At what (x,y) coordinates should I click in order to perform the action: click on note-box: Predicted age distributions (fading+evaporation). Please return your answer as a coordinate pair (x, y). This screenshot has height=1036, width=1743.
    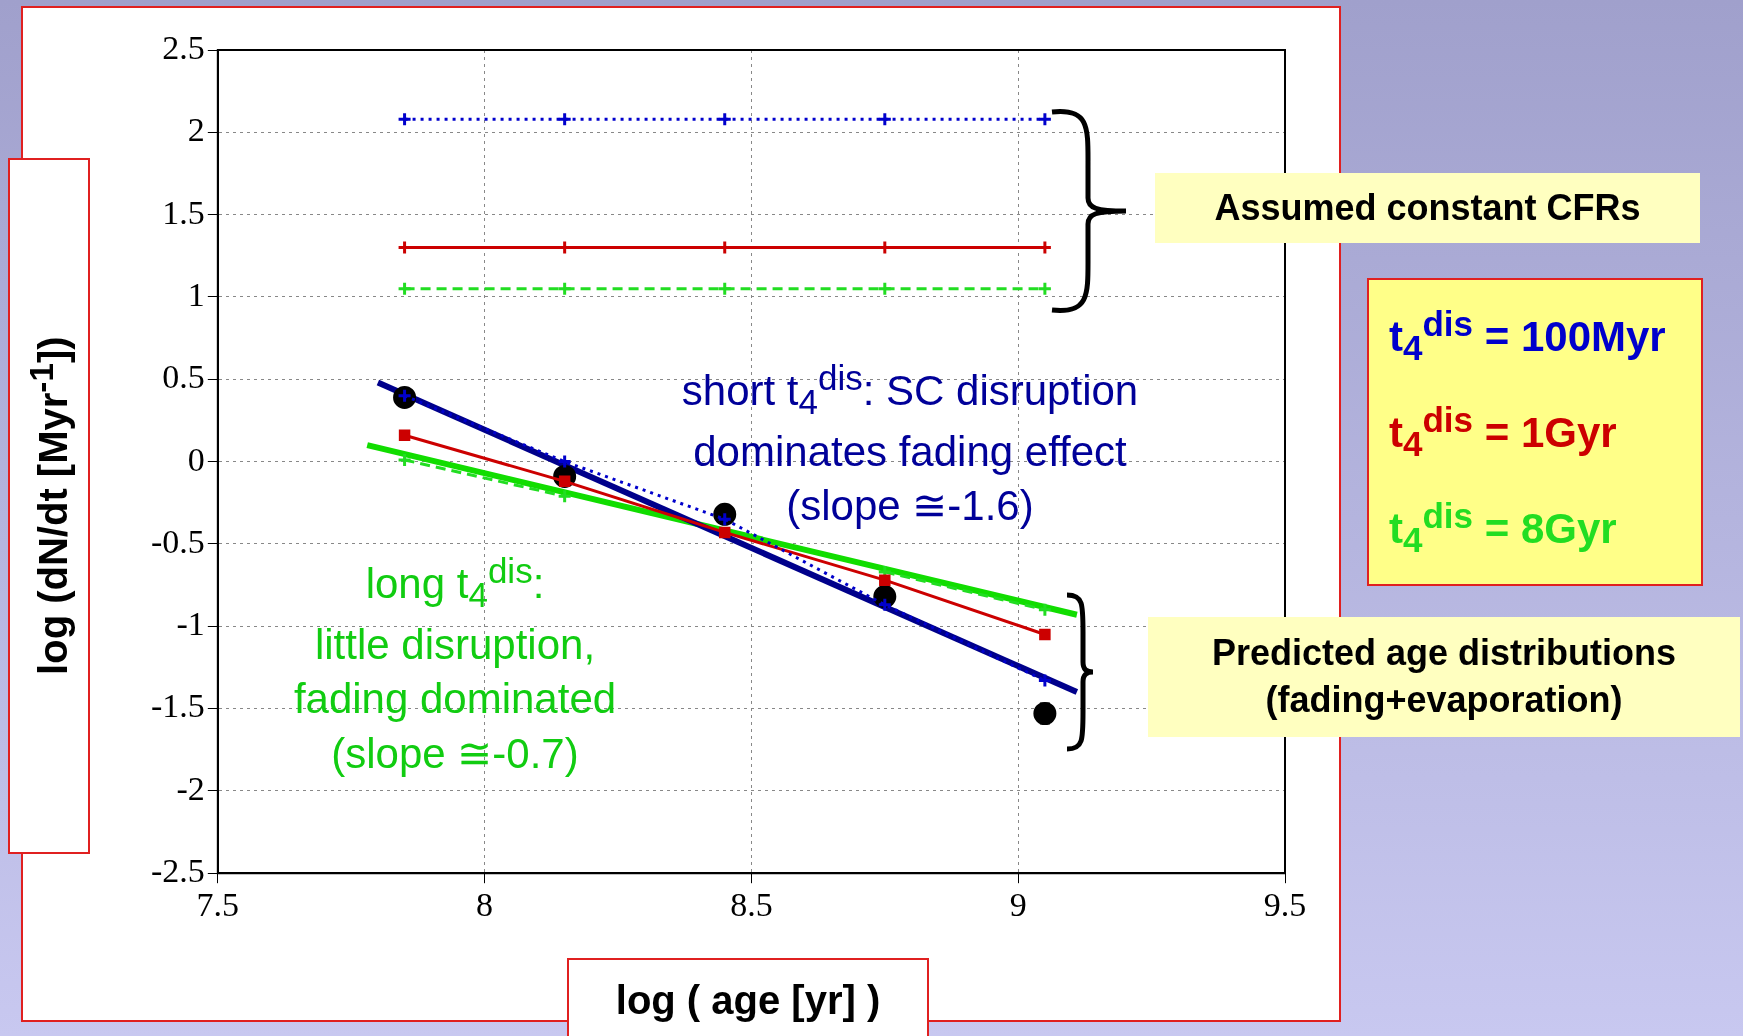
    Looking at the image, I should click on (1444, 677).